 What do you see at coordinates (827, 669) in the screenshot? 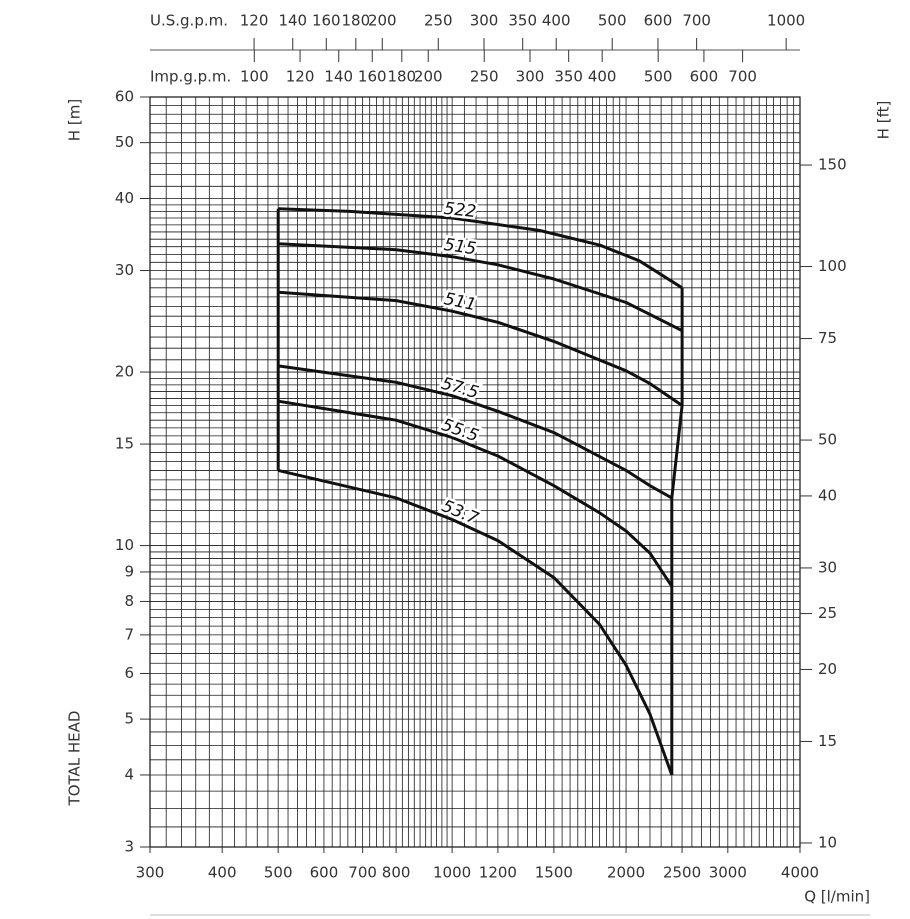
I see `y2-tick-label: 20` at bounding box center [827, 669].